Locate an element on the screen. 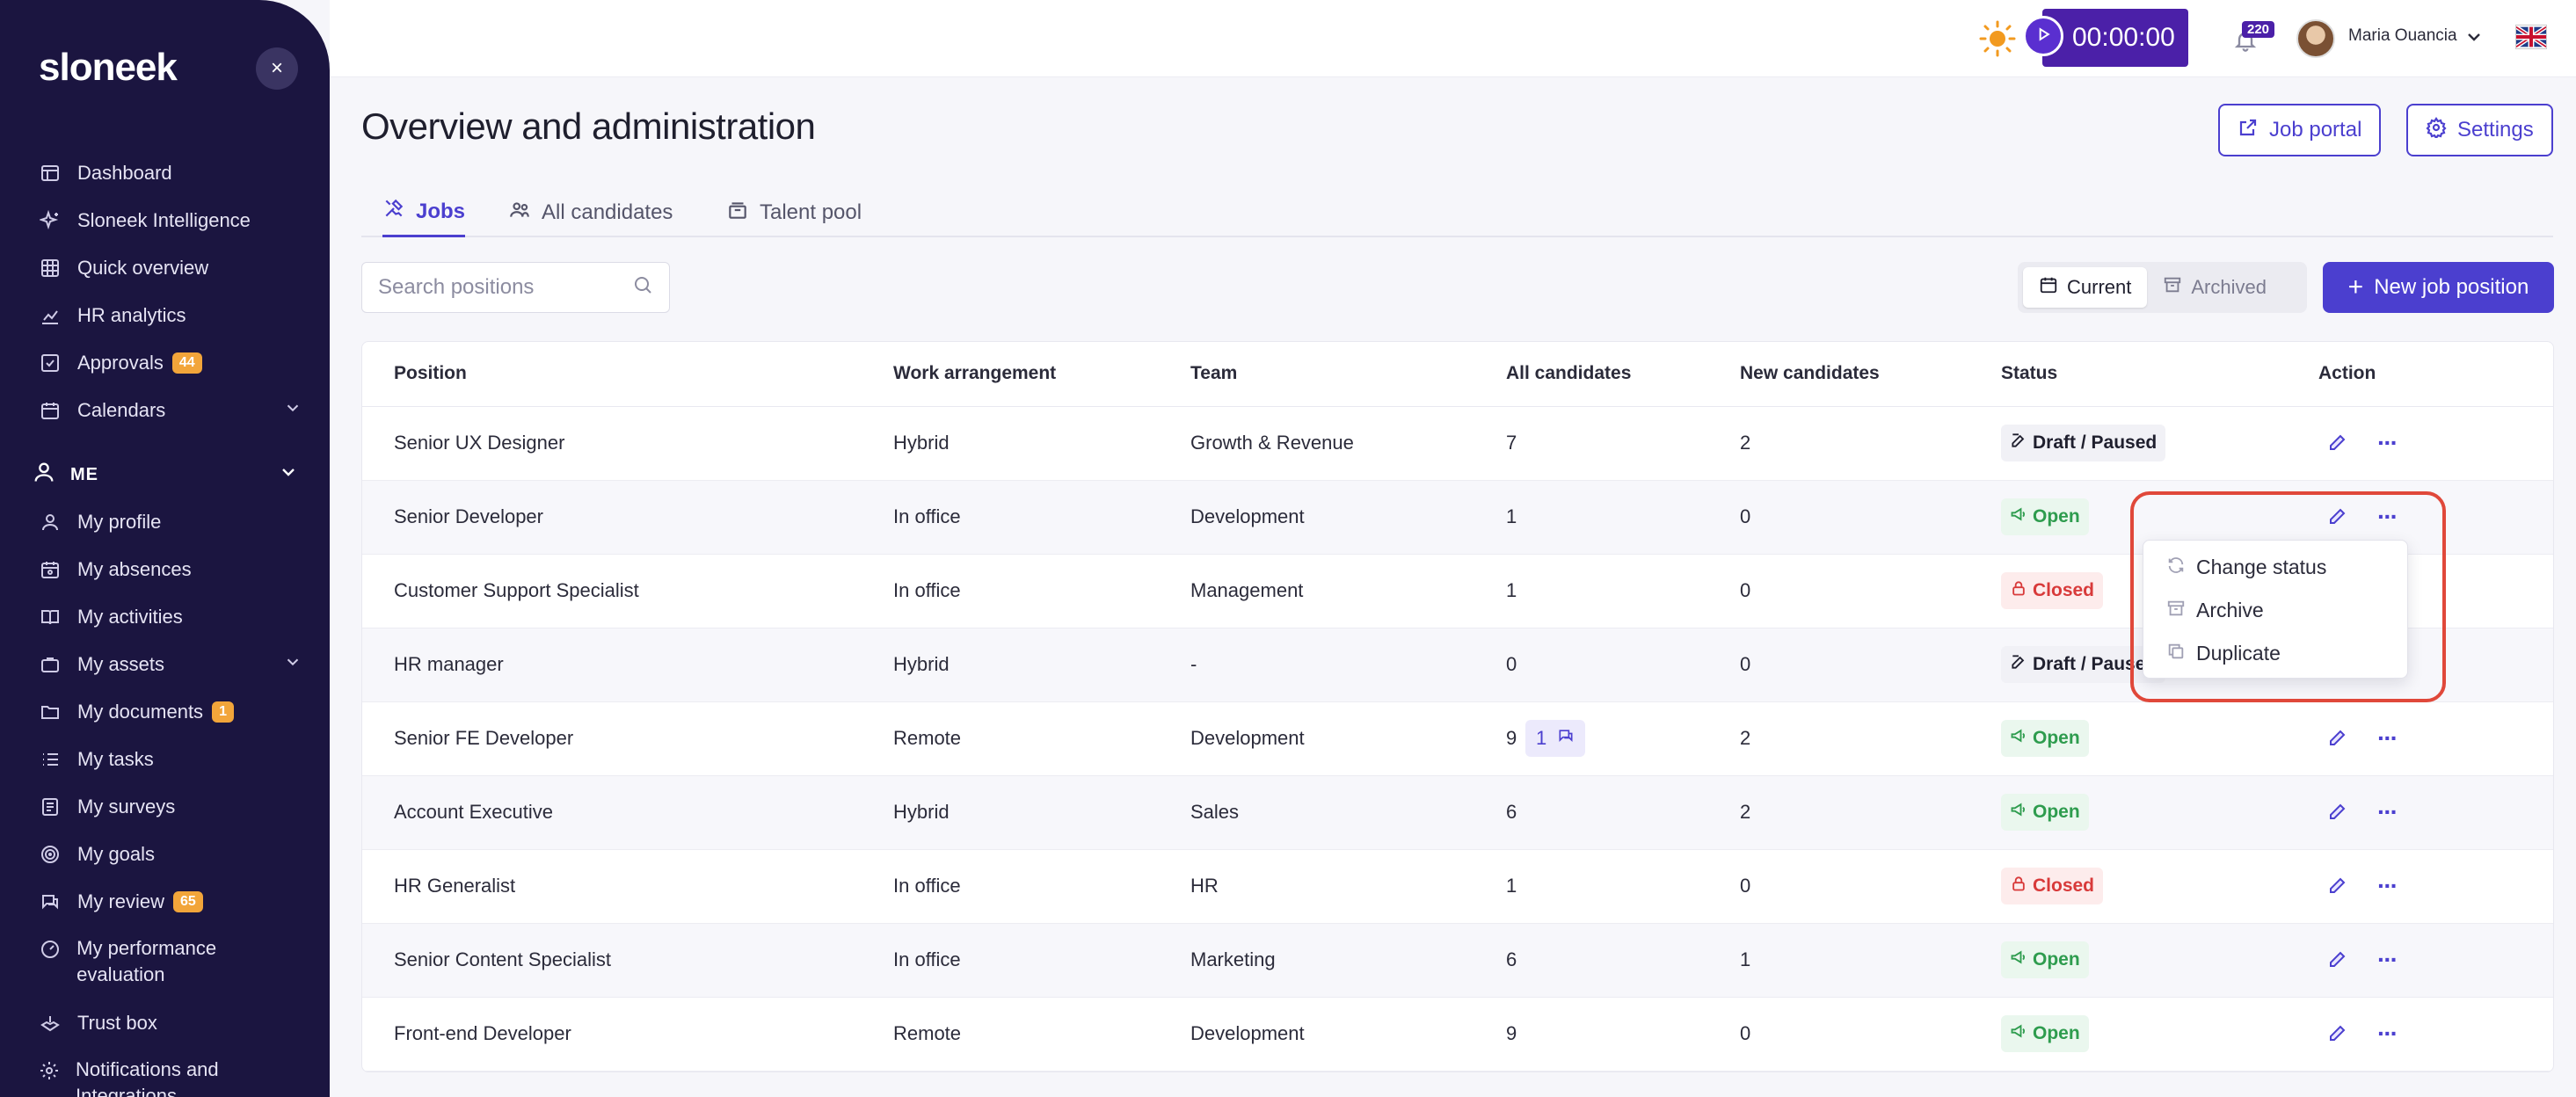 This screenshot has width=2576, height=1097. job-portal-button: Job portal is located at coordinates (2300, 130).